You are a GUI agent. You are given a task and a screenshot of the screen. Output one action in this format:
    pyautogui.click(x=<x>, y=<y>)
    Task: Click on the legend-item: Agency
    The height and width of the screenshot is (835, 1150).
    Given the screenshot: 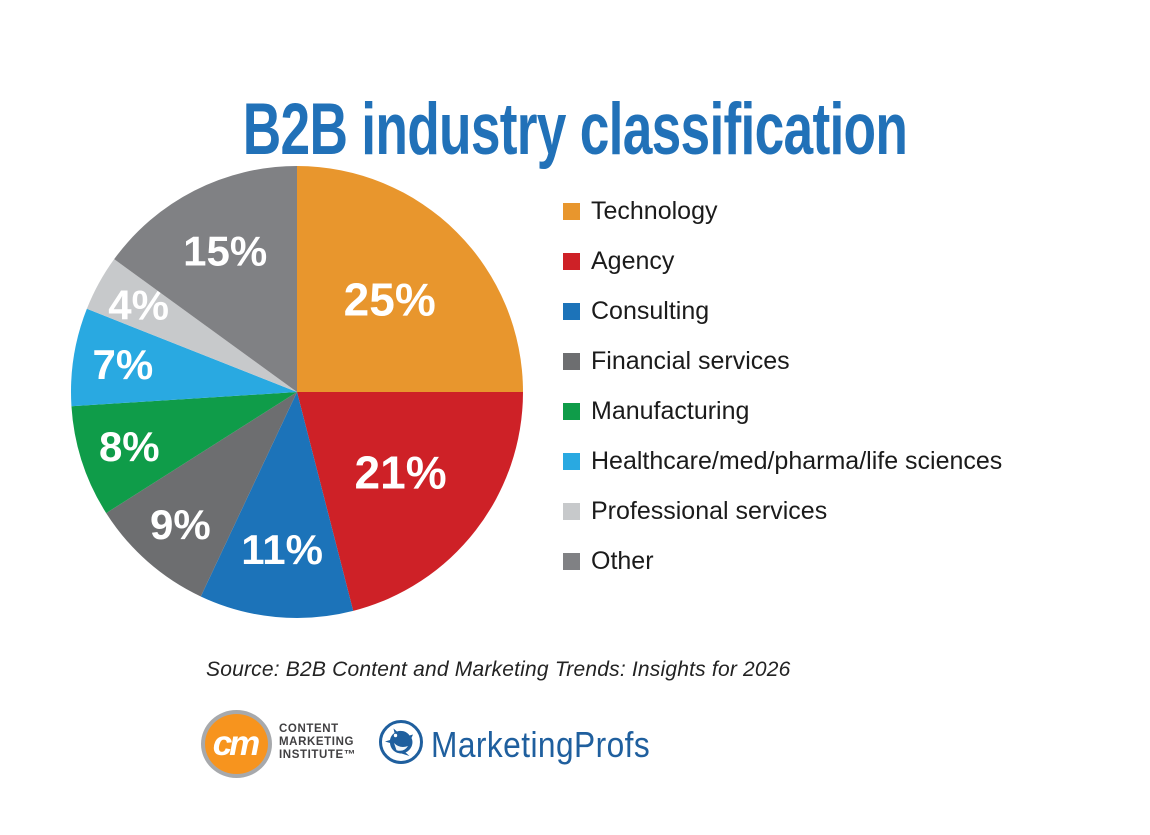 What is the action you would take?
    pyautogui.click(x=782, y=261)
    